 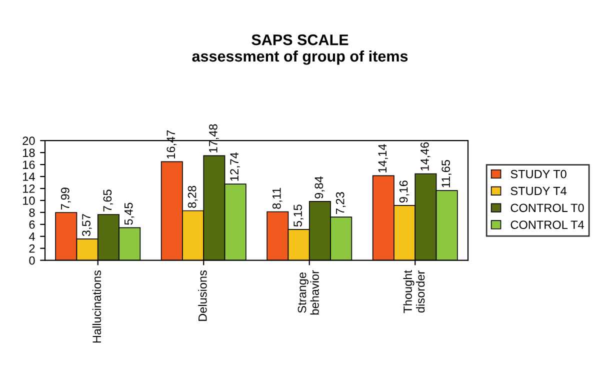 What do you see at coordinates (97, 306) in the screenshot?
I see `x-tick-label: Hallucinations` at bounding box center [97, 306].